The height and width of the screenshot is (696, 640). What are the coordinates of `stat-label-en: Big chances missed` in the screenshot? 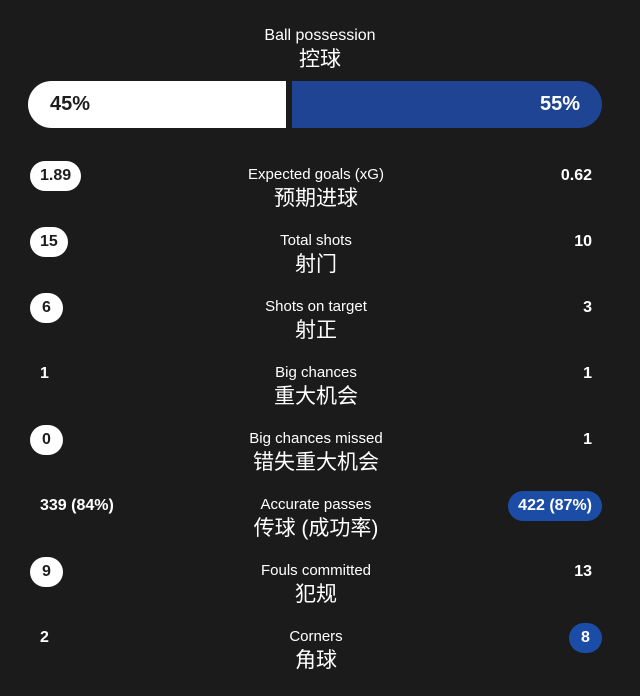 It's located at (316, 438).